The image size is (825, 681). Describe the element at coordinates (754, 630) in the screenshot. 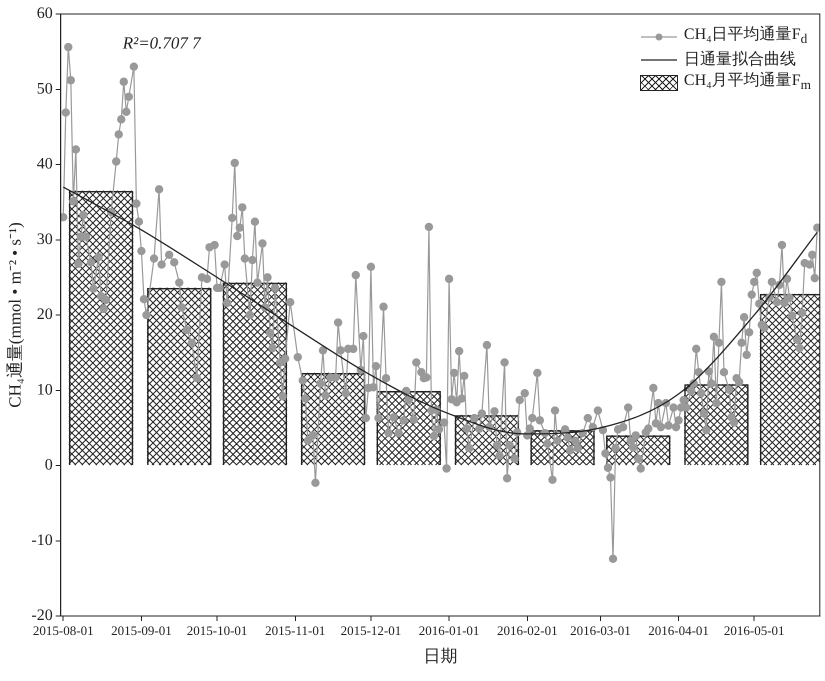

I see `x-tick-label: 2016-05-01` at that location.